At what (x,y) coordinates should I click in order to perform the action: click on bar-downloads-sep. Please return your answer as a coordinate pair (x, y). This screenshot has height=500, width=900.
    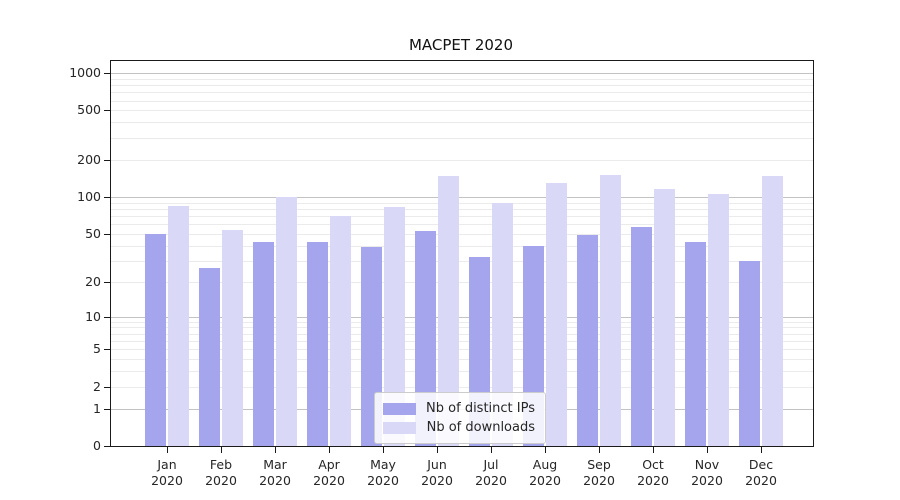
    Looking at the image, I should click on (610, 310).